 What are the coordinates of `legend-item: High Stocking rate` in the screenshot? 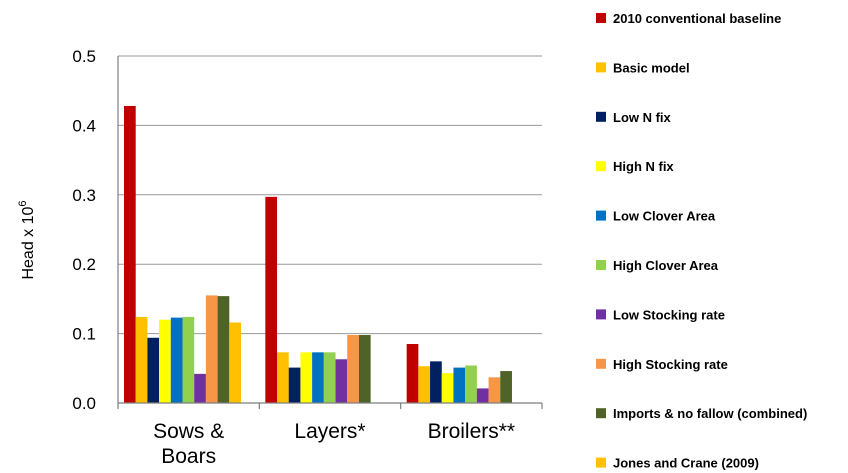 It's located at (662, 364).